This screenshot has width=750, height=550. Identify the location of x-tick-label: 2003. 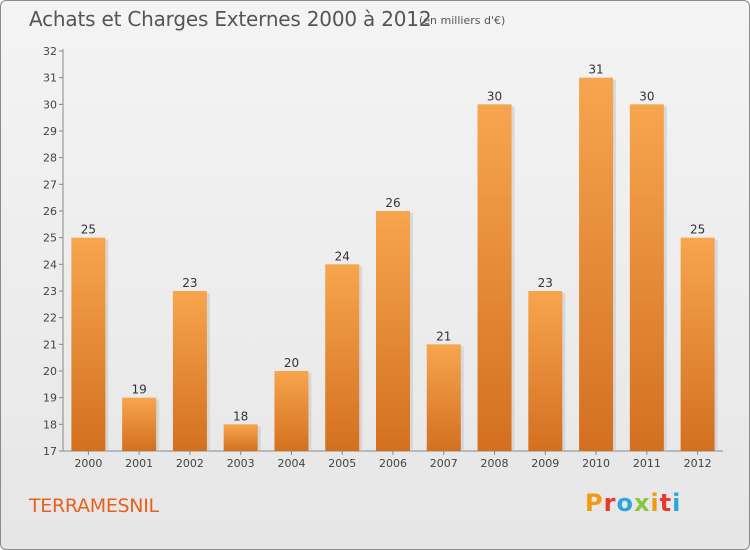
(241, 463).